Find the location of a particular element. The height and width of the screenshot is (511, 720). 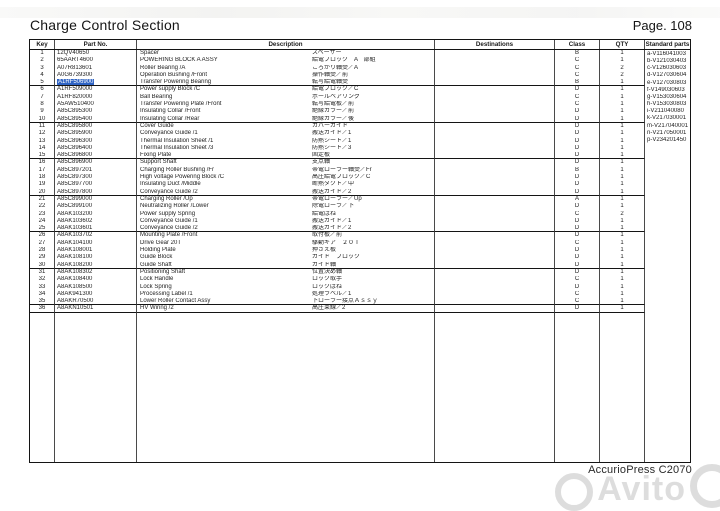

table-row: 23 A8AK103200 Power supply Spring 給電ばね C 2 is located at coordinates (337, 214).